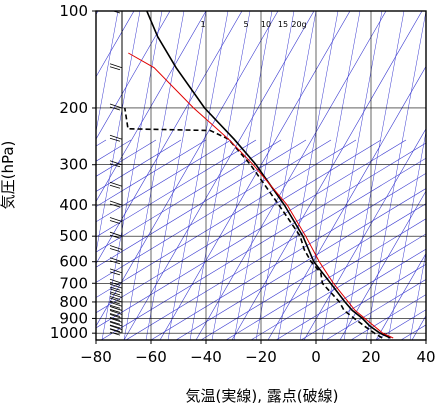  I want to click on x-tick-label: −40, so click(206, 357).